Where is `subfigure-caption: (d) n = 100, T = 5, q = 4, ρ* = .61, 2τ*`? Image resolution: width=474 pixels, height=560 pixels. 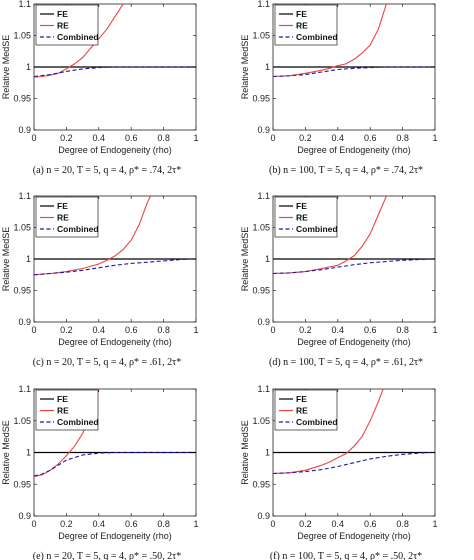
subfigure-caption: (d) n = 100, T = 5, q = 4, ρ* = .61, 2τ* is located at coordinates (346, 362).